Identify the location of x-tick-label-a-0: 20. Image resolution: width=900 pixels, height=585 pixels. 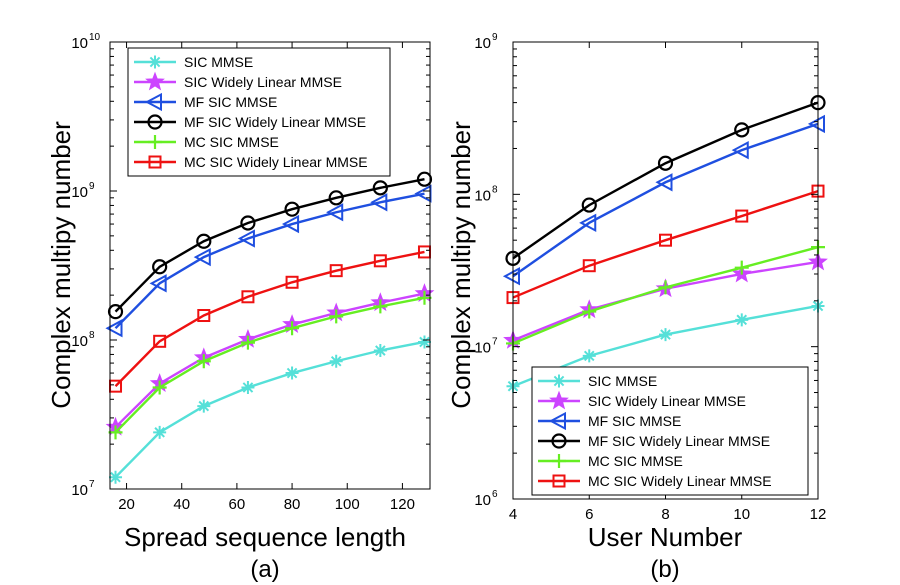
(126, 504).